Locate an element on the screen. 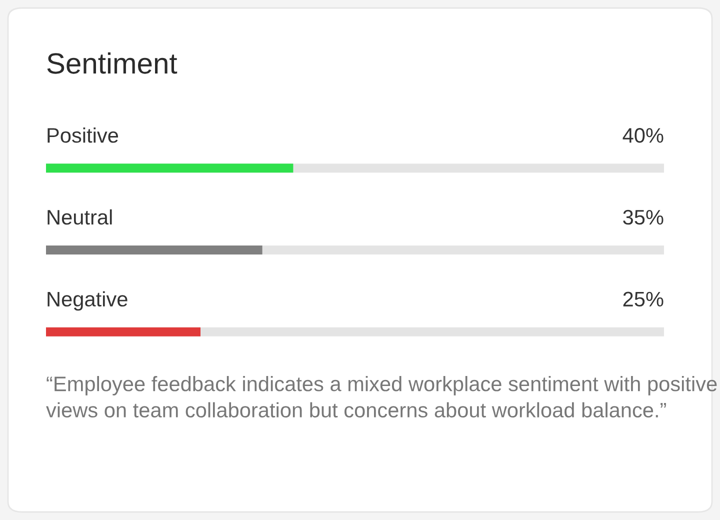  y-tick-label: Negative is located at coordinates (88, 301).